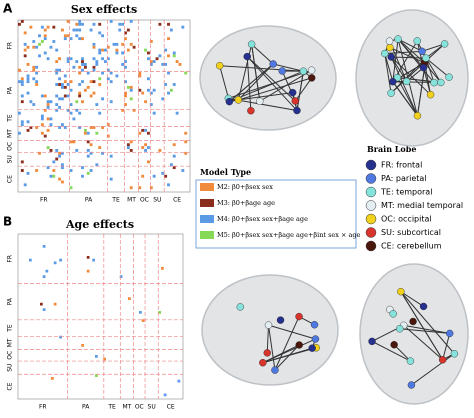 This screenshot has width=474, height=418. Describe the element at coordinates (207, 187) in the screenshot. I see `legend-swatch` at that location.